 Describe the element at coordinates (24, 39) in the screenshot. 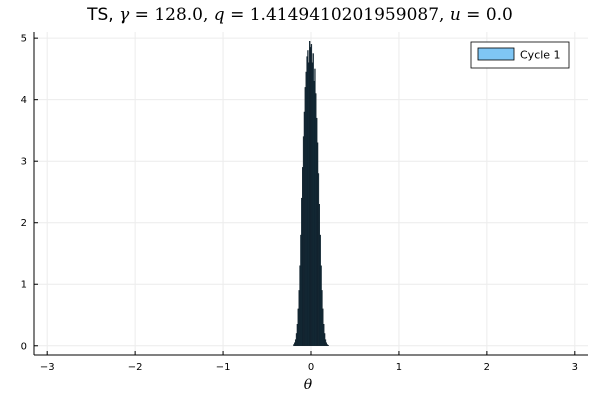

I see `y-tick-label-5: 5` at that location.